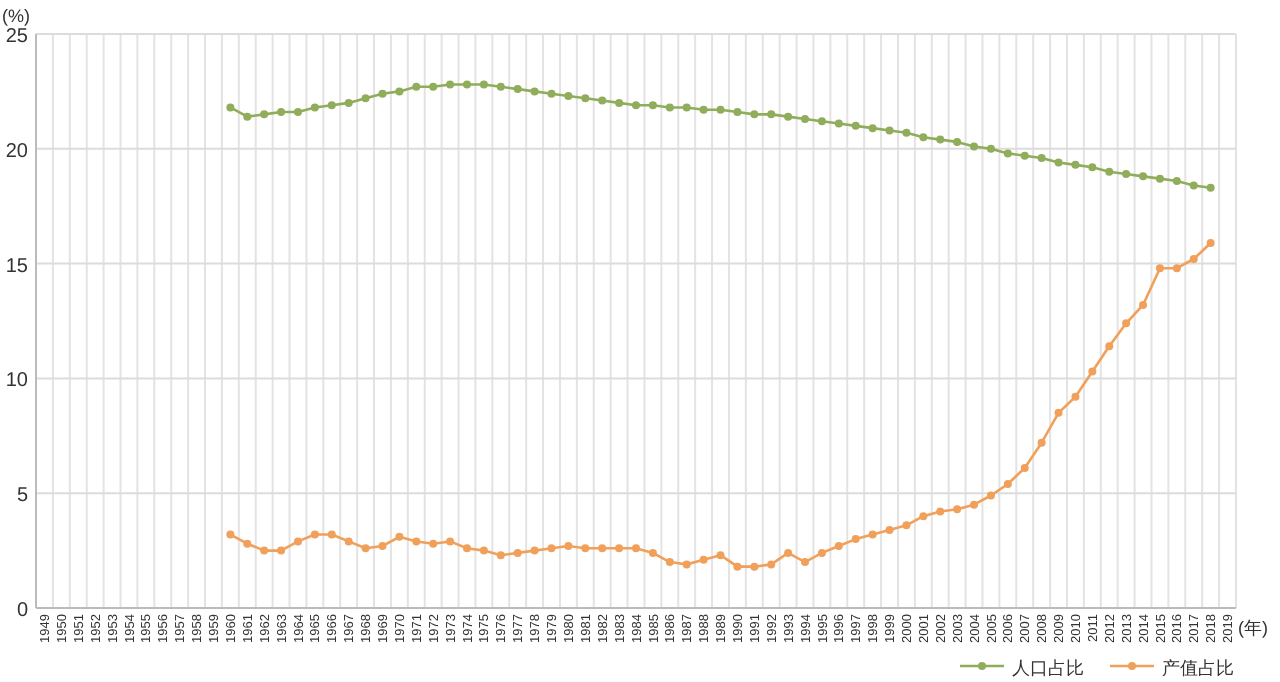 The height and width of the screenshot is (682, 1280). What do you see at coordinates (16, 16) in the screenshot?
I see `y-axis-title: (%)` at bounding box center [16, 16].